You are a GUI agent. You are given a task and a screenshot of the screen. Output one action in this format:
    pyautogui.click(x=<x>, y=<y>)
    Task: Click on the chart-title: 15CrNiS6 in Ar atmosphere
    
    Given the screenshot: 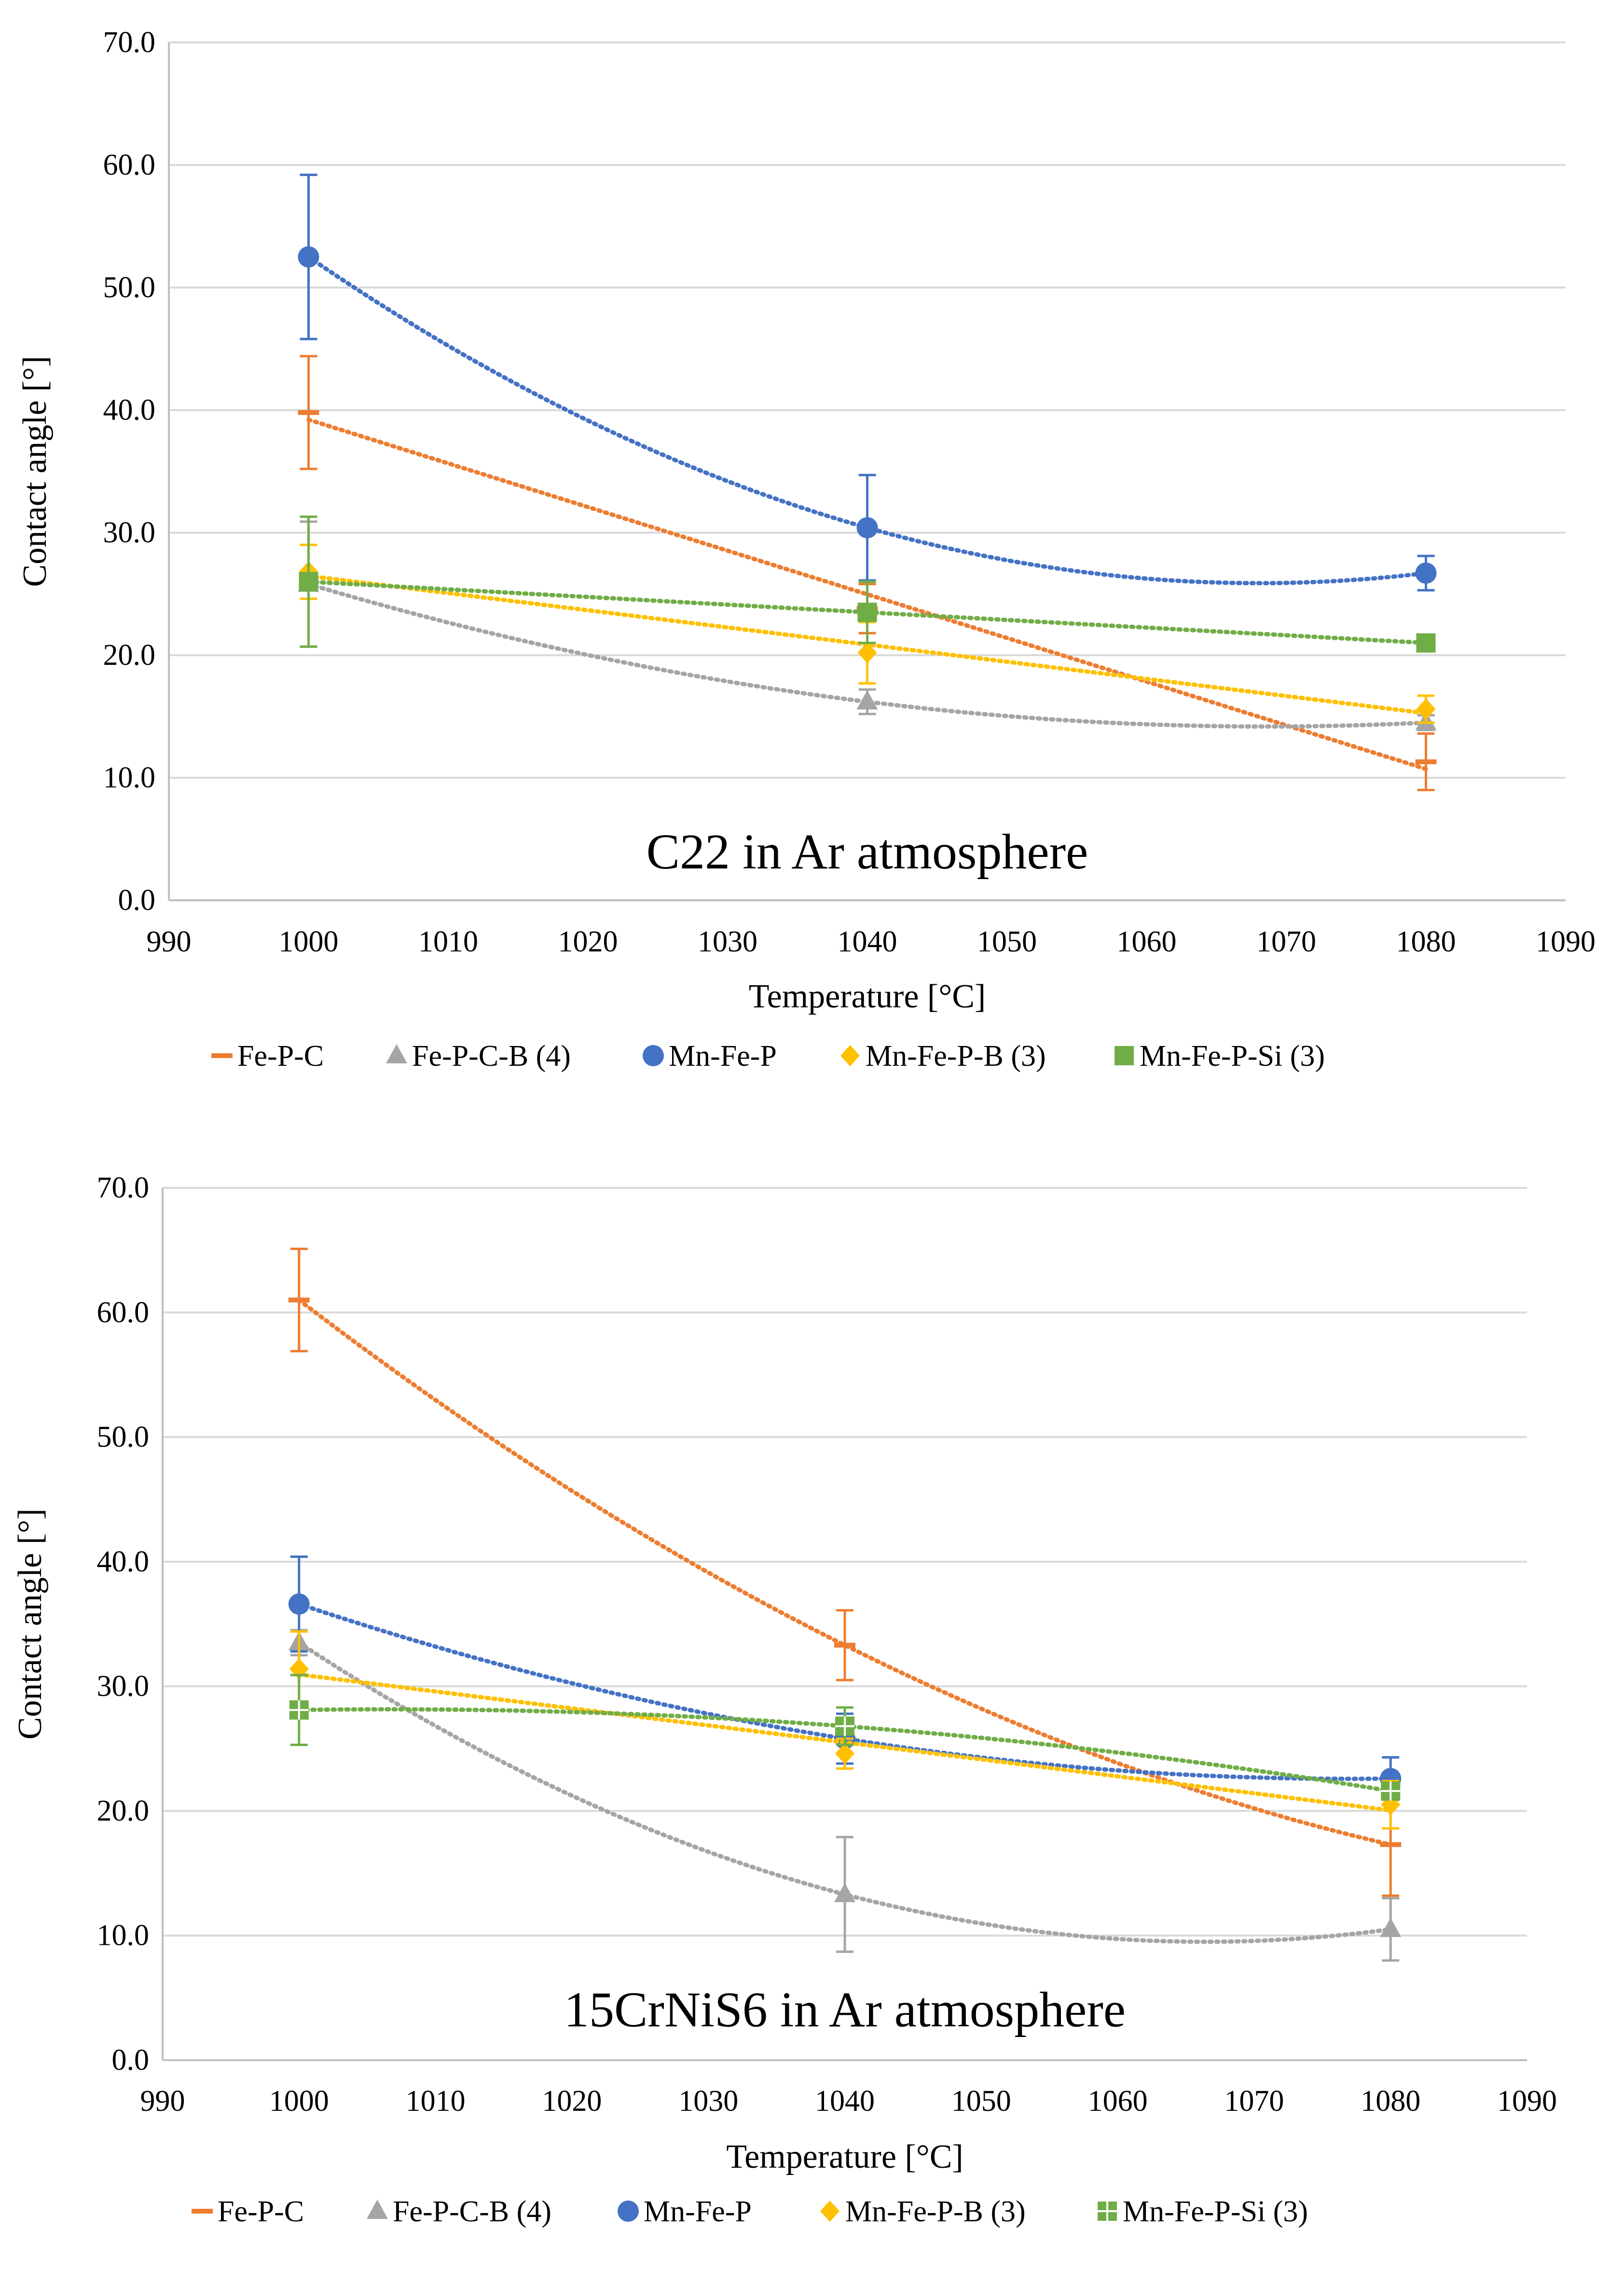 What is the action you would take?
    pyautogui.click(x=845, y=2009)
    